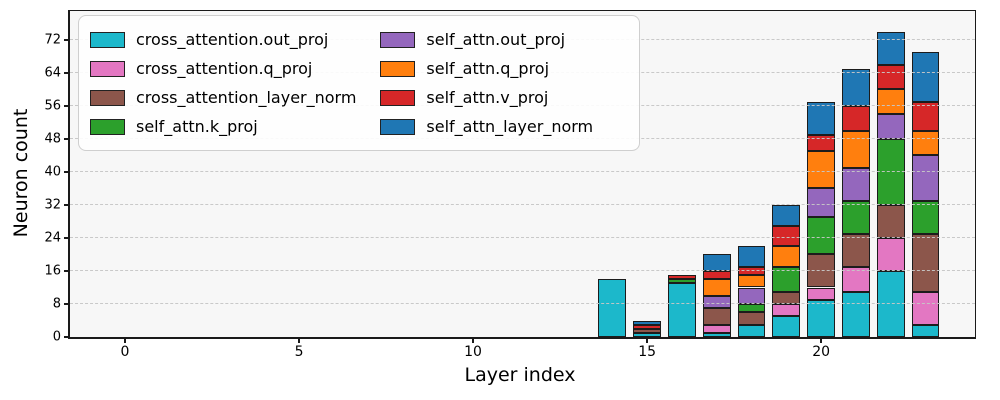 Image resolution: width=1000 pixels, height=400 pixels. Describe the element at coordinates (486, 39) in the screenshot. I see `legend-entry: self_attn.out_proj` at that location.